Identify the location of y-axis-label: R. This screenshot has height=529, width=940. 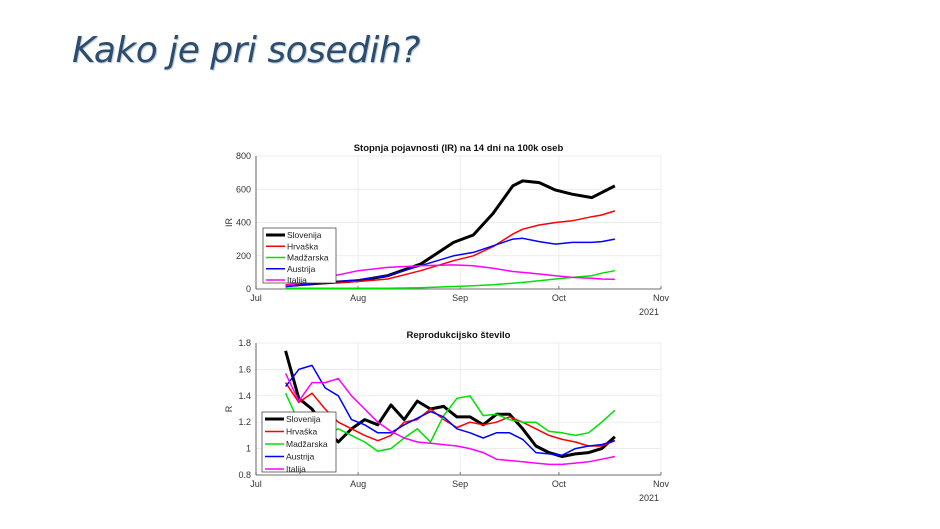
(229, 408).